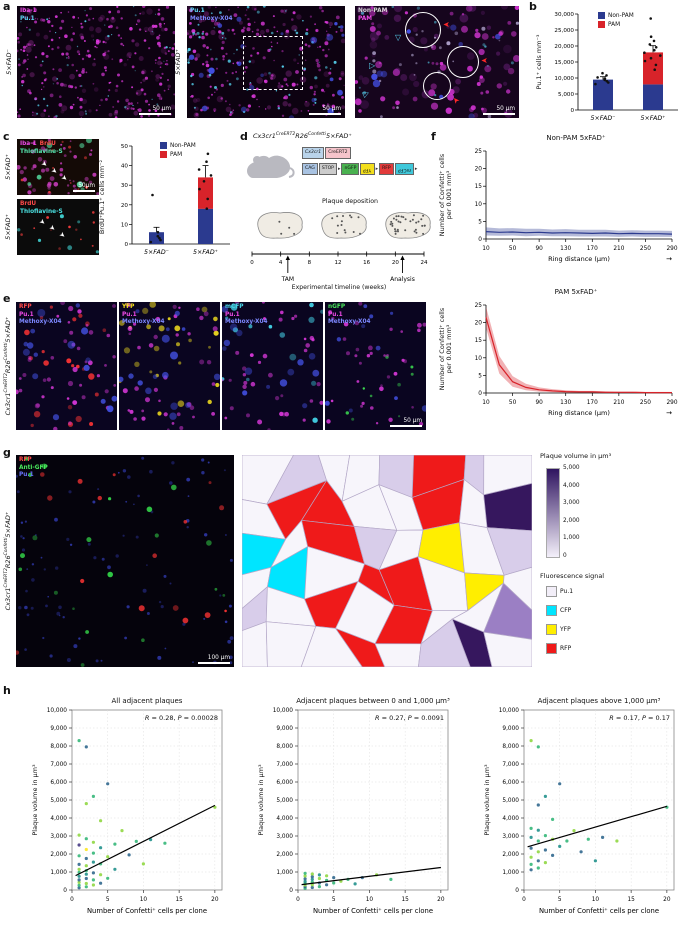  What do you see at coordinates (479, 359) in the screenshot?
I see `svg-text: 10` at bounding box center [479, 359].